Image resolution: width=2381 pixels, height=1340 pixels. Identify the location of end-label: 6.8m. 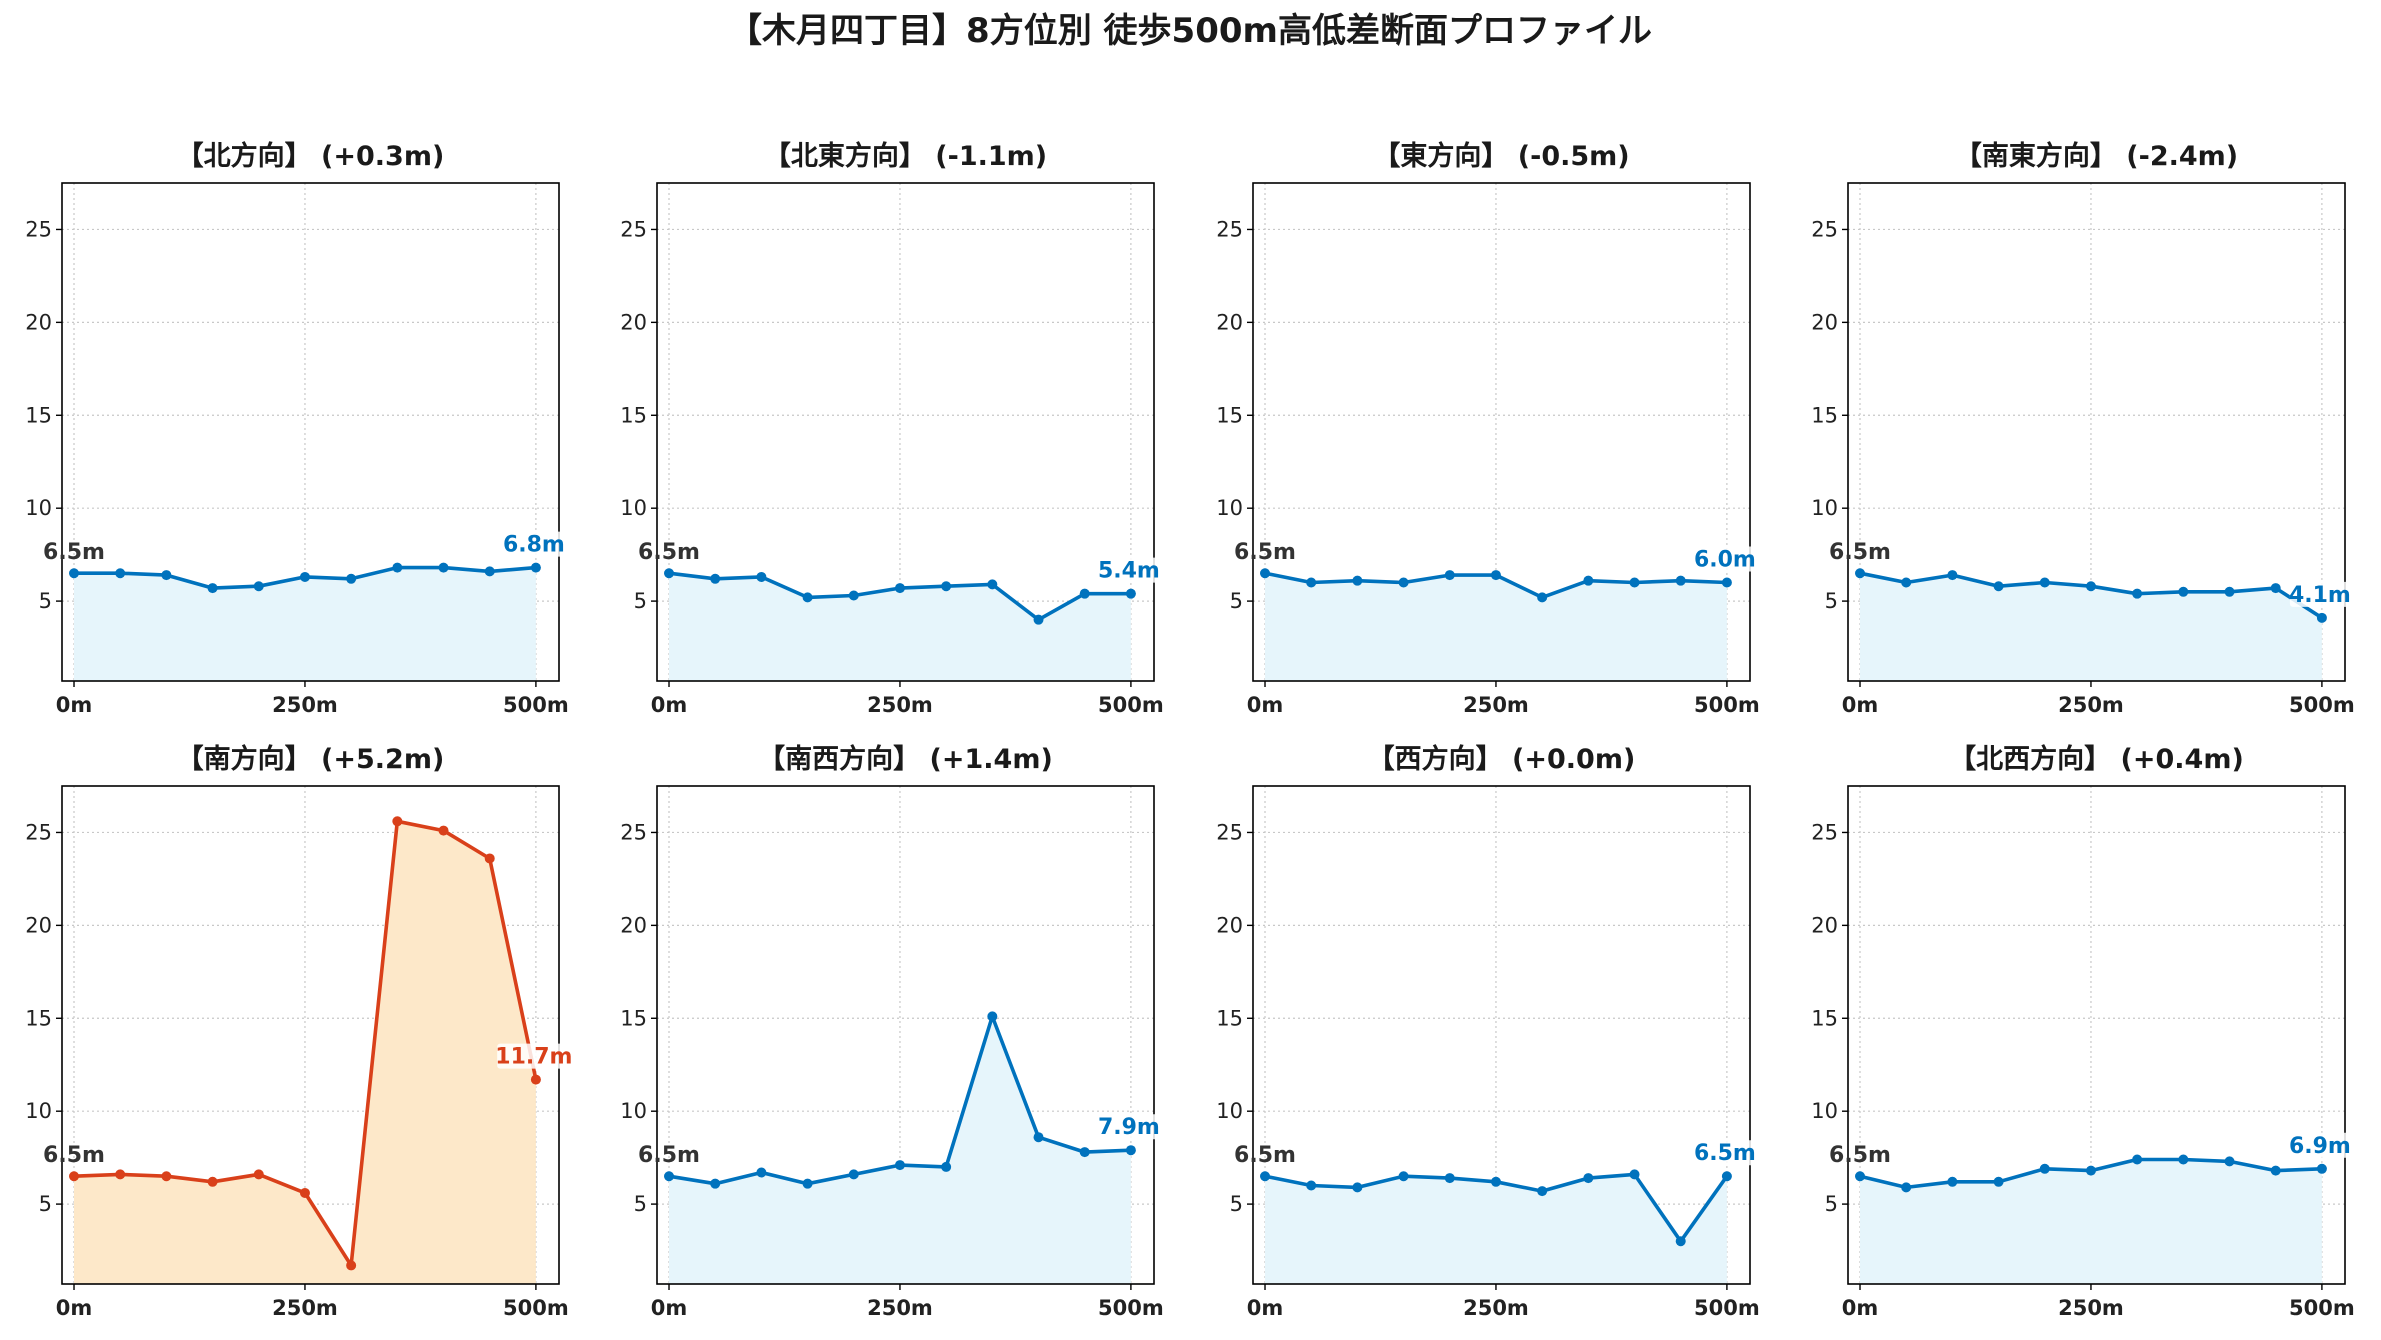
(534, 545).